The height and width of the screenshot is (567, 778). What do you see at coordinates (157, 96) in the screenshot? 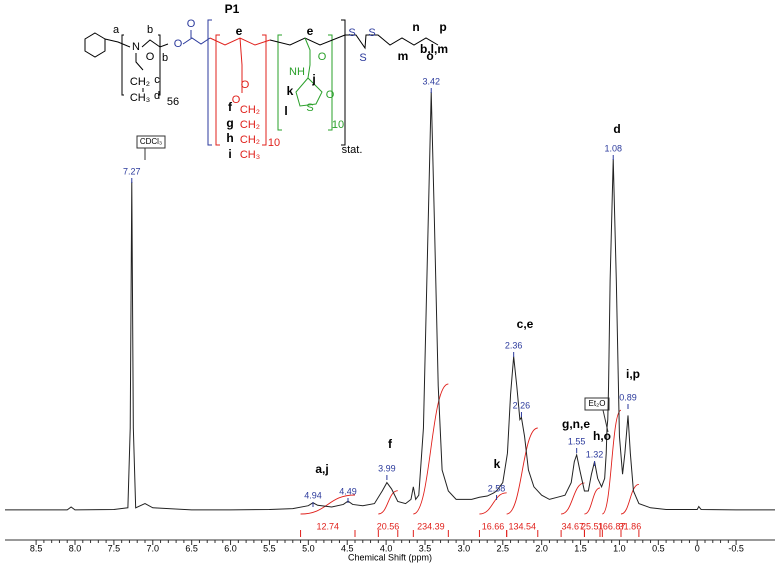
I see `structure-label: d` at bounding box center [157, 96].